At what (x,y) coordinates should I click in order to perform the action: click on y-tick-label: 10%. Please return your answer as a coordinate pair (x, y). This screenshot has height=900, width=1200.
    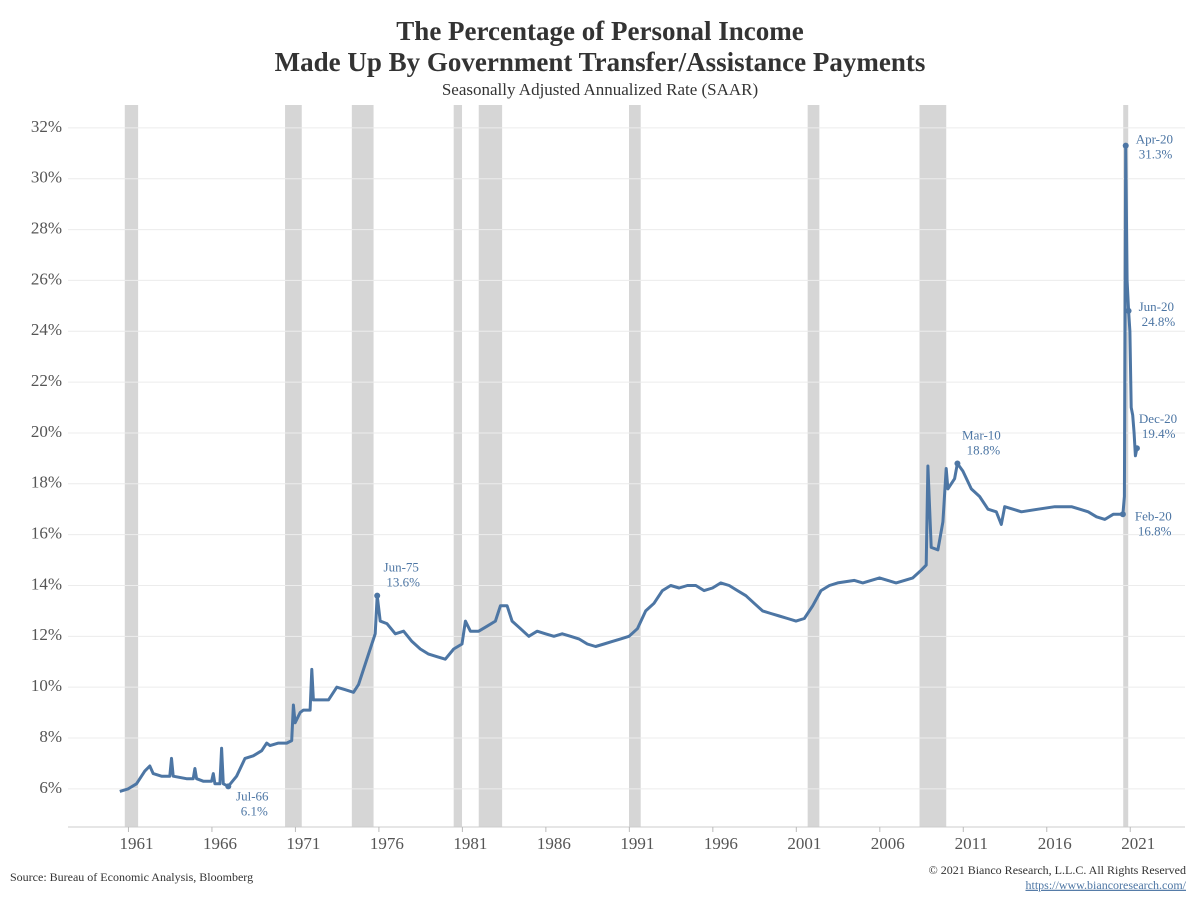
    Looking at the image, I should click on (46, 685).